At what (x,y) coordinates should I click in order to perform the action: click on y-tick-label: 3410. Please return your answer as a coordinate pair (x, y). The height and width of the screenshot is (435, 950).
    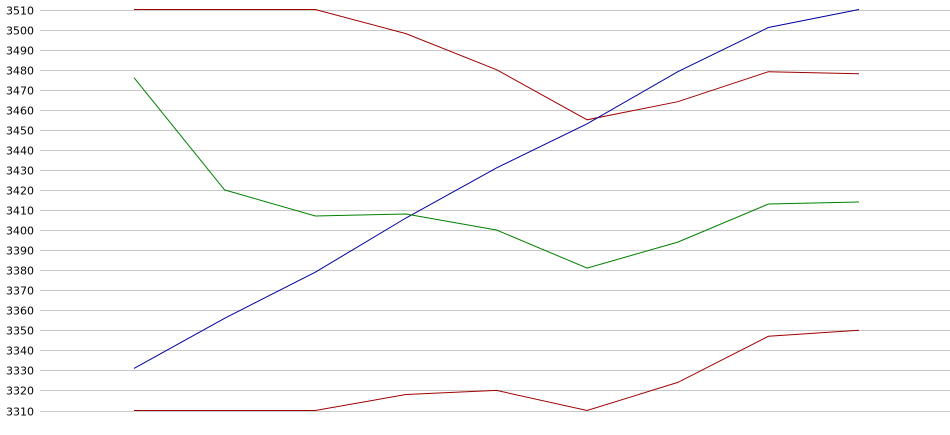
    Looking at the image, I should click on (20, 211).